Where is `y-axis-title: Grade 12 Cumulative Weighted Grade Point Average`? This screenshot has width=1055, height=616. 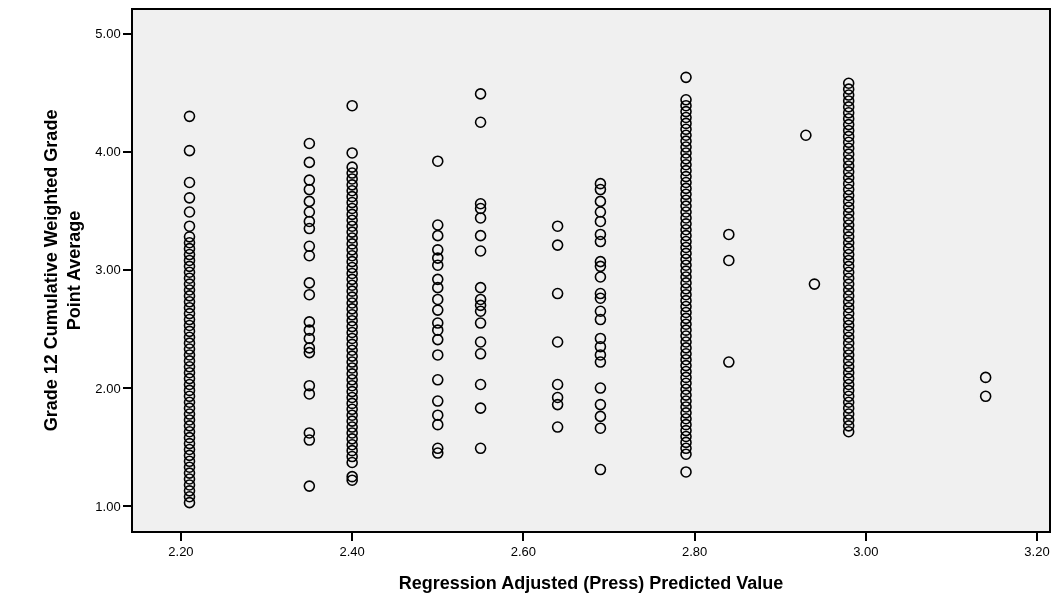 y-axis-title: Grade 12 Cumulative Weighted Grade Point Average is located at coordinates (62, 270).